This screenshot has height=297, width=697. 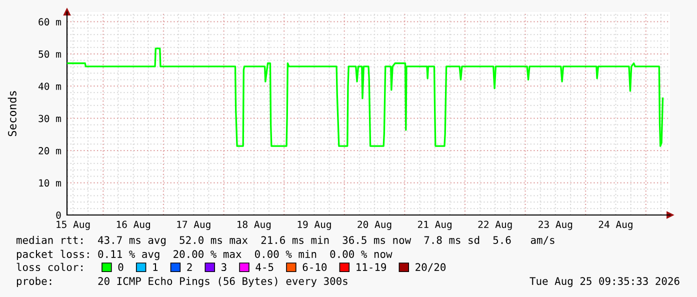 I want to click on legend-label: 4-5, so click(x=265, y=267).